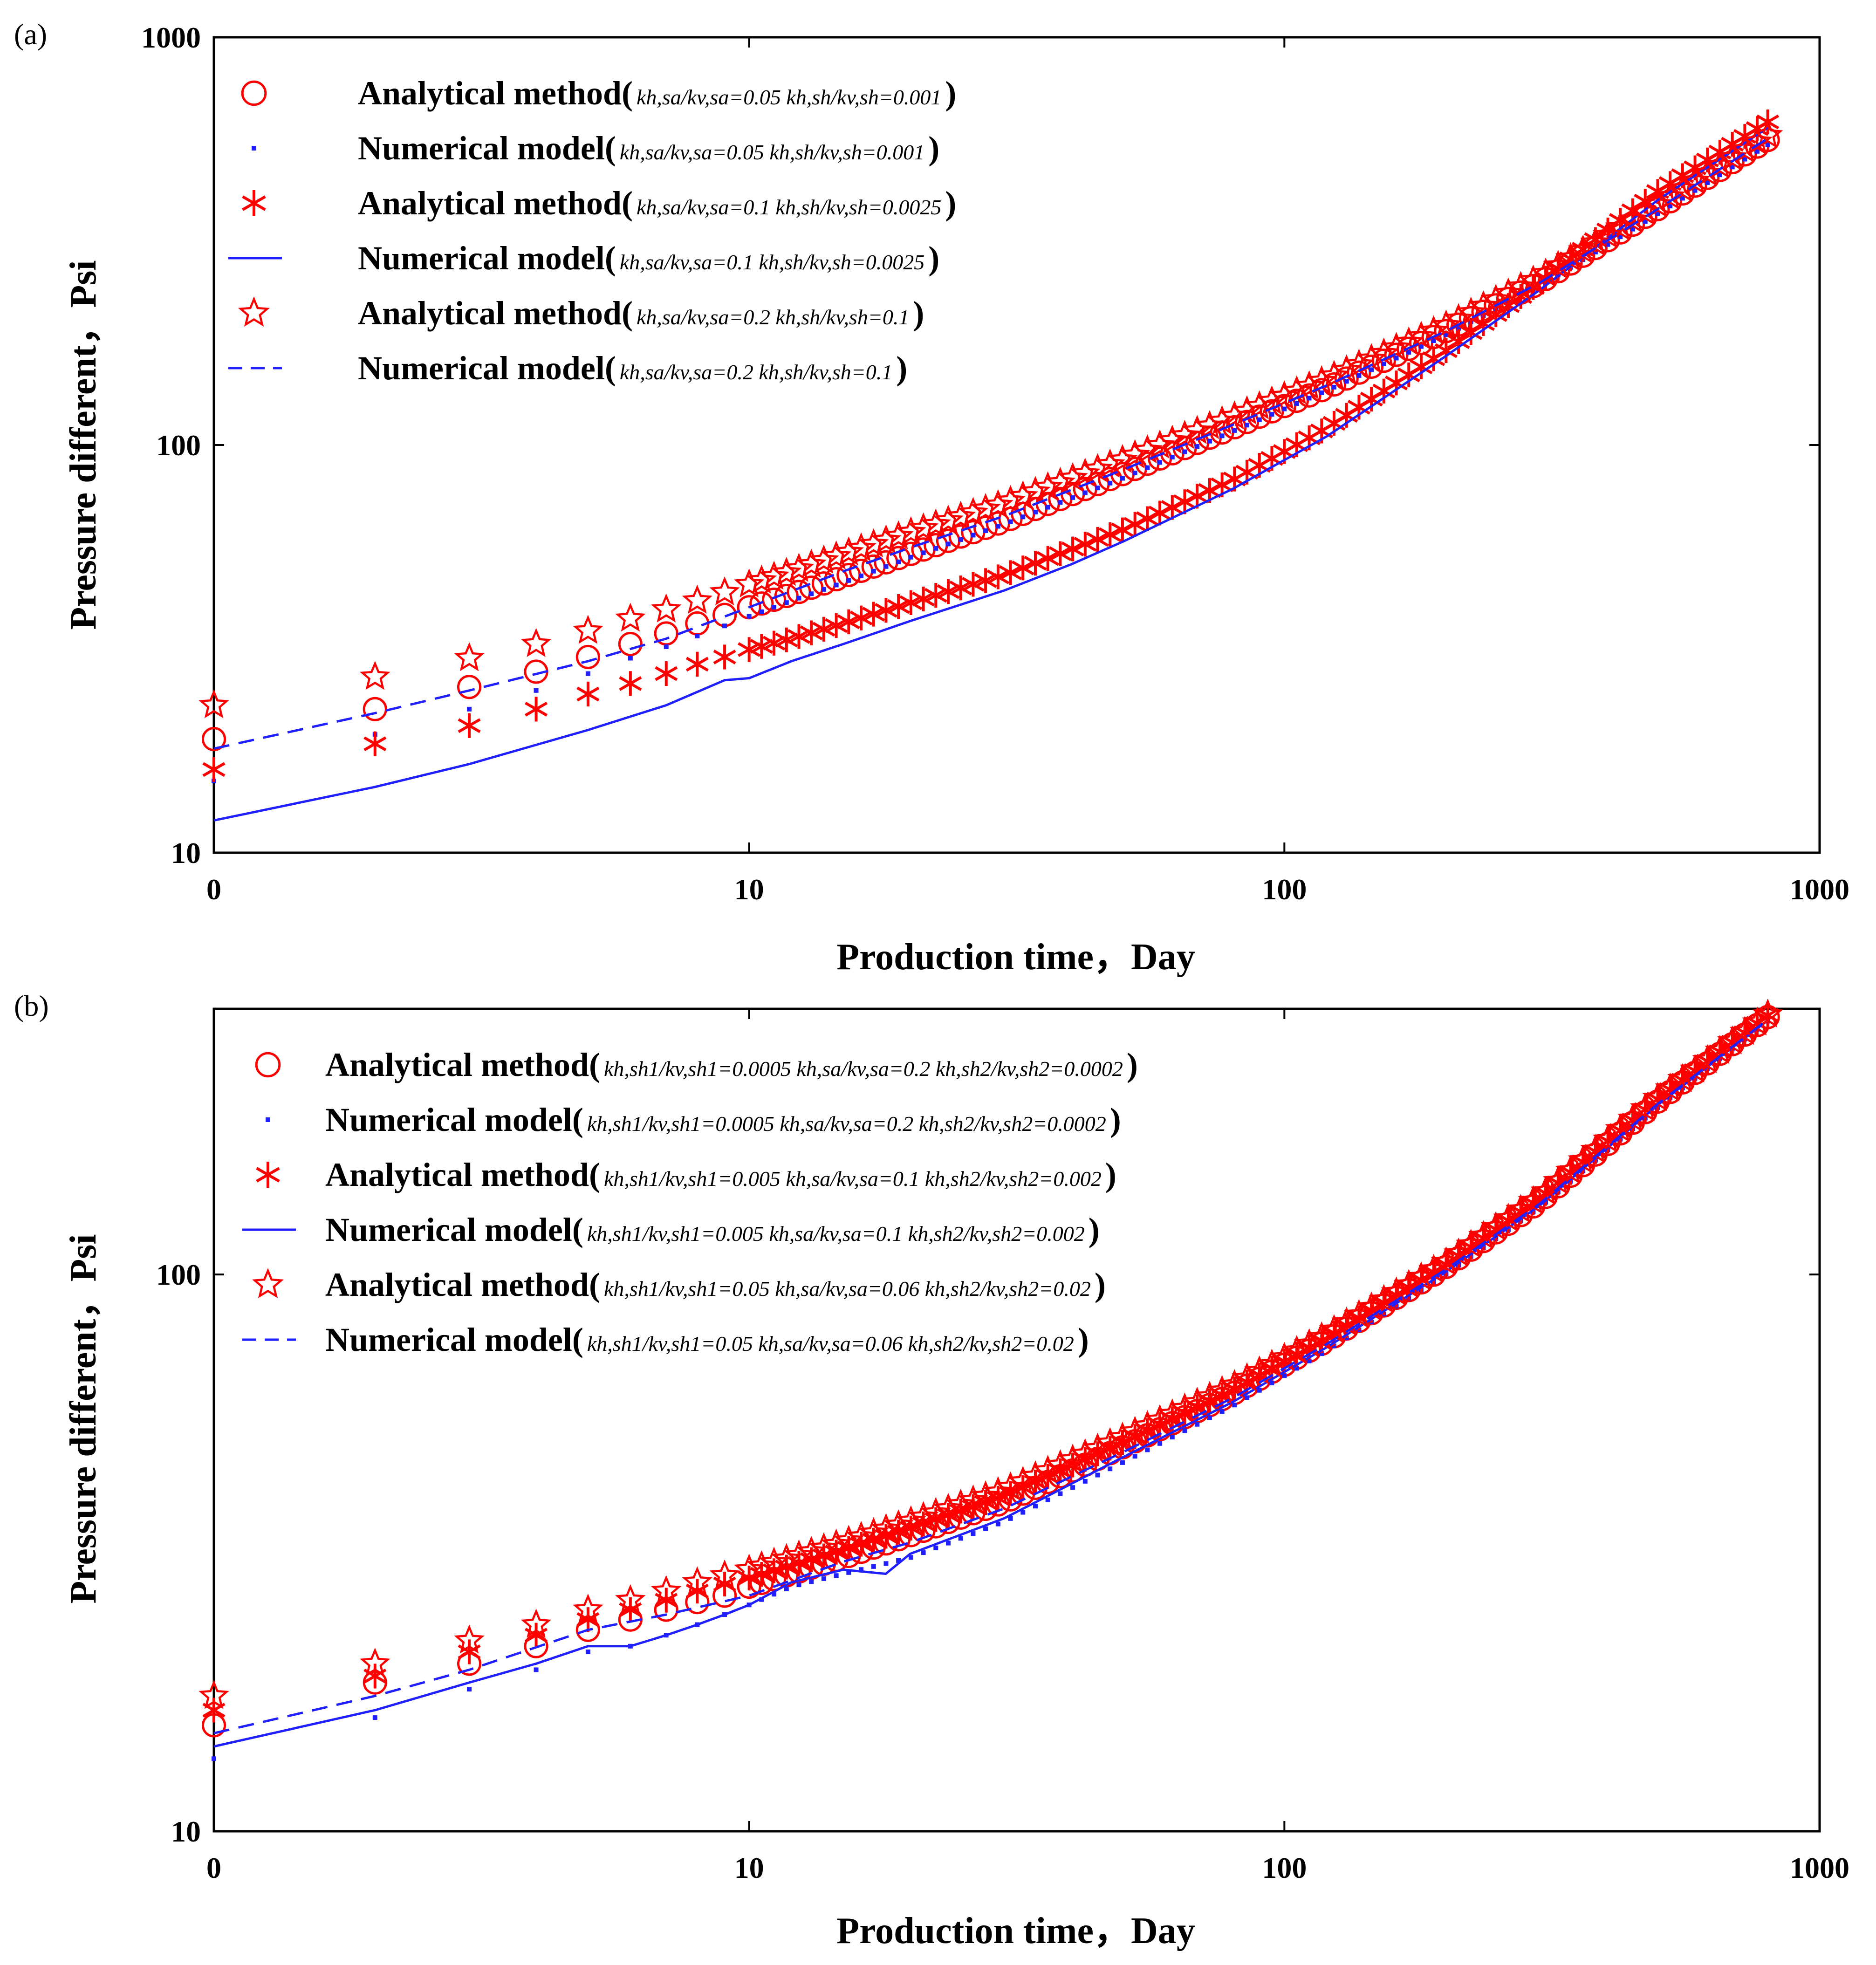  I want to click on panel-a-x-axis-label: Production time，Day, so click(1016, 957).